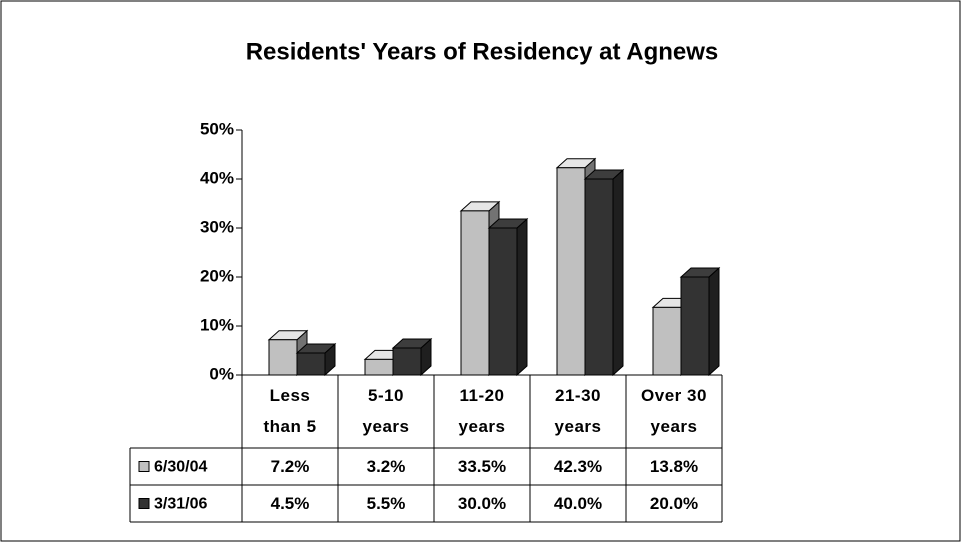  What do you see at coordinates (386, 466) in the screenshot?
I see `data-label: 3.2%` at bounding box center [386, 466].